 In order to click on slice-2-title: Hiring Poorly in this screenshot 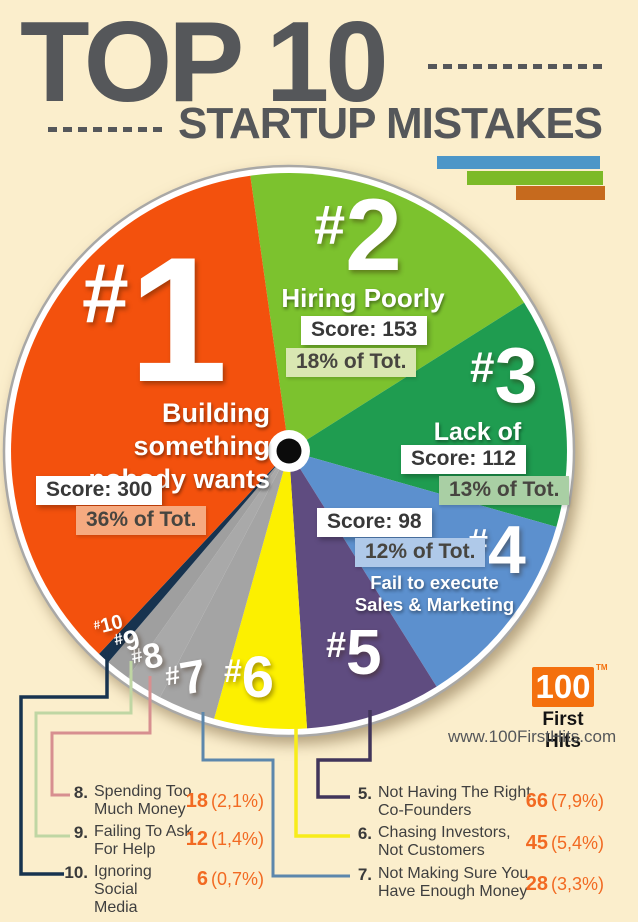, I will do `click(363, 298)`.